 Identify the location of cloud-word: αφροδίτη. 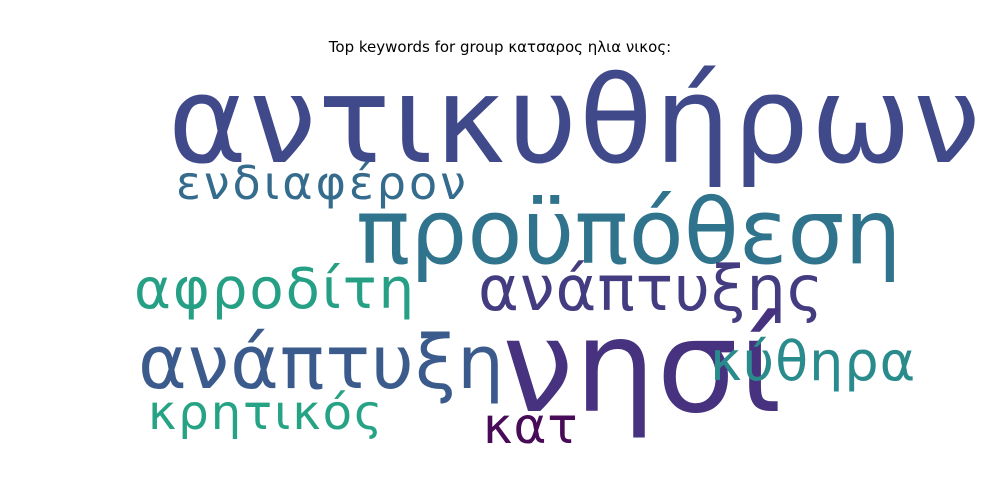
(275, 289).